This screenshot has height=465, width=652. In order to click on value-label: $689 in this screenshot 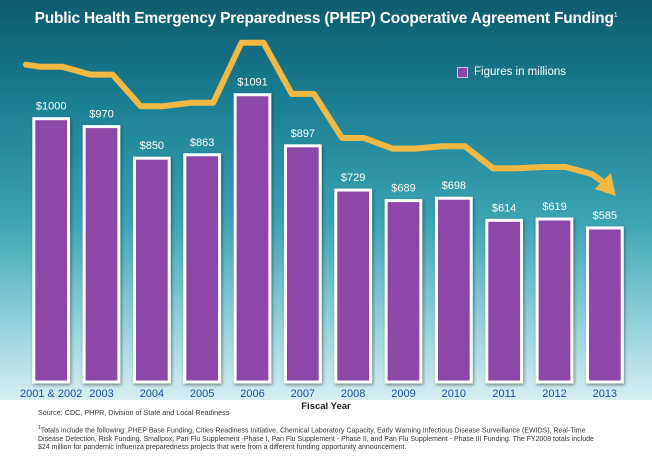, I will do `click(403, 189)`.